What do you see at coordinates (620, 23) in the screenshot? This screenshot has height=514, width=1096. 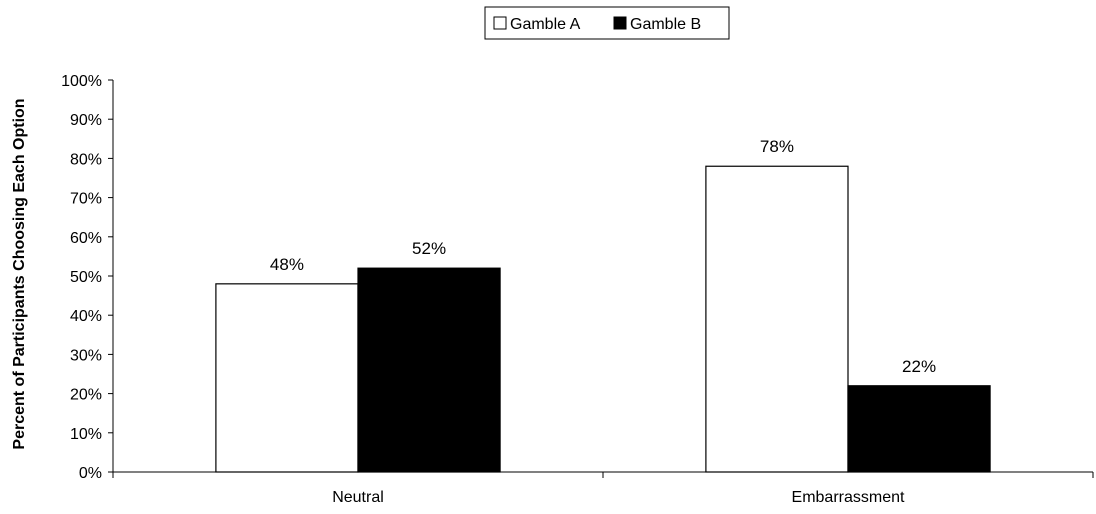 I see `legend-swatch-gamble-b` at bounding box center [620, 23].